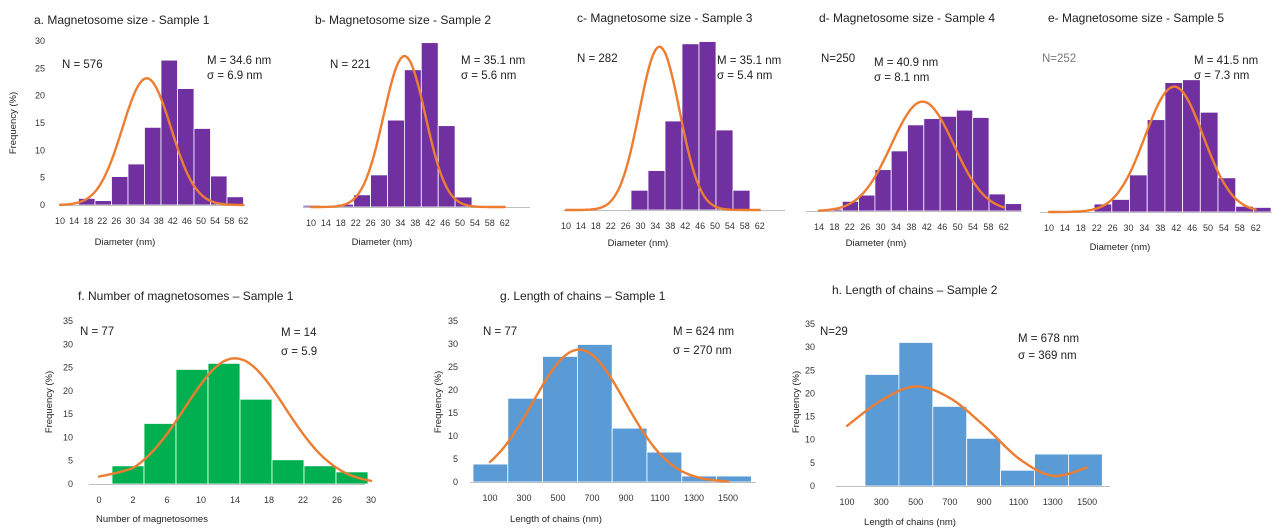 The height and width of the screenshot is (532, 1283). Describe the element at coordinates (834, 332) in the screenshot. I see `sample-count: N=29` at that location.